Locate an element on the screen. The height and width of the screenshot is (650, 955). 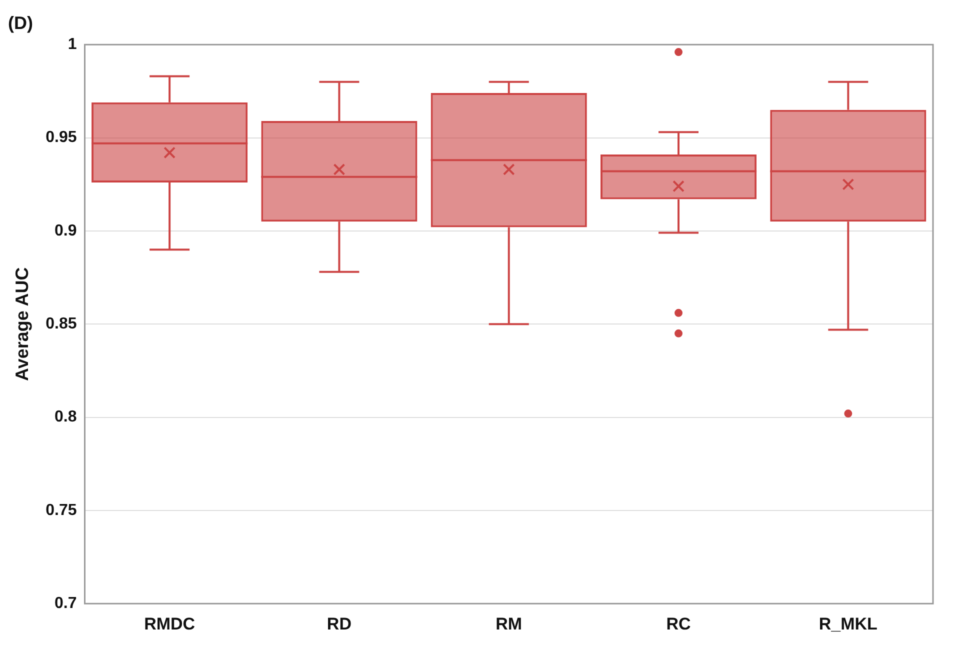
y-tick-label: 0.8 is located at coordinates (65, 417).